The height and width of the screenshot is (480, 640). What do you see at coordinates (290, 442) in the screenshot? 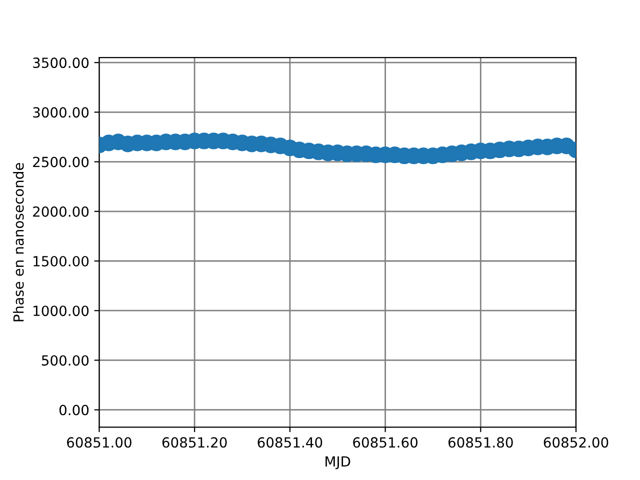
I see `x-tick-label: 60851.40` at bounding box center [290, 442].